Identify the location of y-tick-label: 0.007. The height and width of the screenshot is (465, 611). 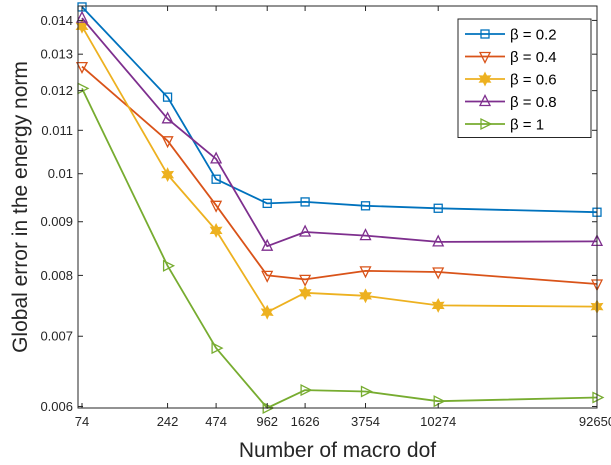
(56, 336).